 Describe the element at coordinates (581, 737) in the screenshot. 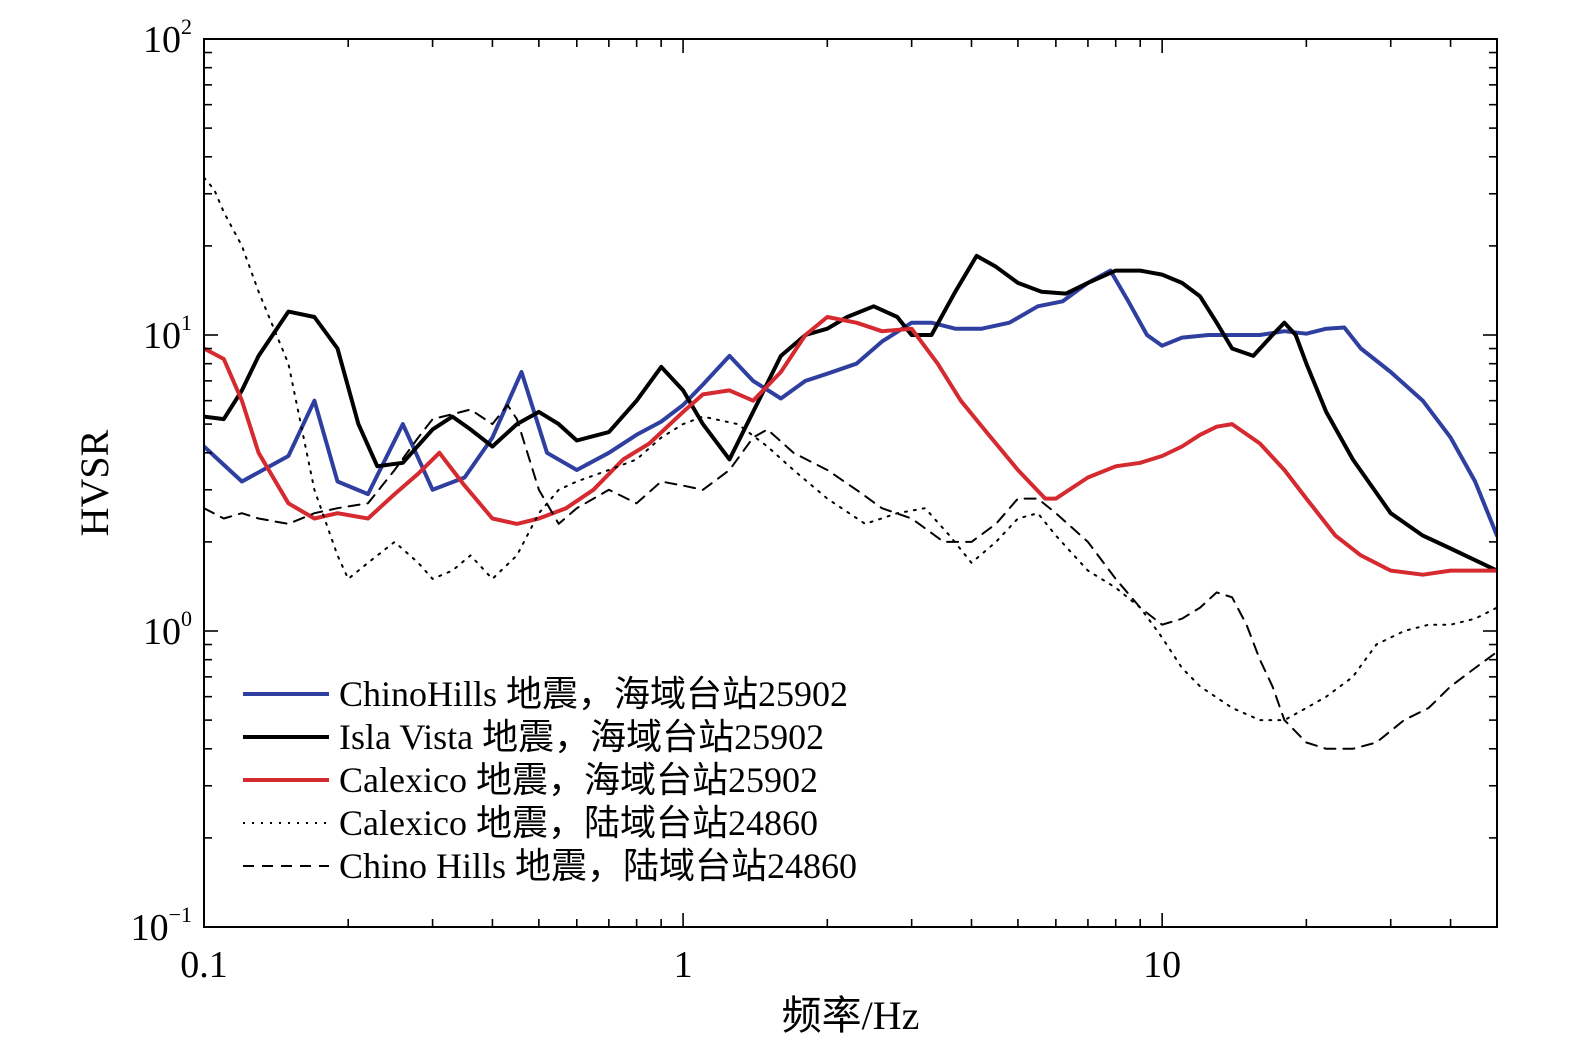

I see `legend-label-2: Isla Vista 地震，海域台站25902` at that location.